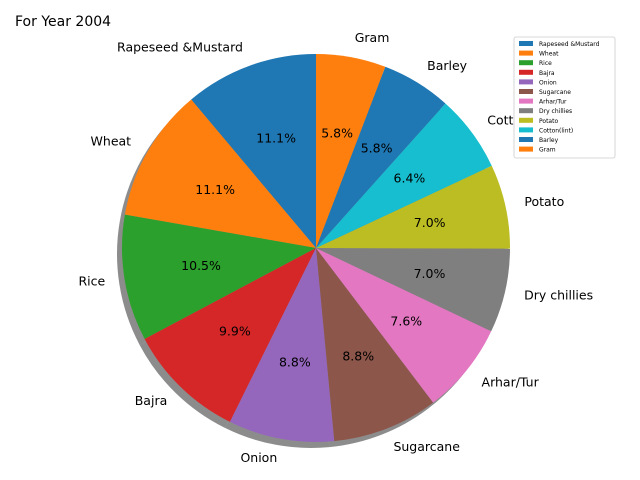 The height and width of the screenshot is (480, 640). Describe the element at coordinates (377, 148) in the screenshot. I see `percent-label-barley: 5.8%` at that location.